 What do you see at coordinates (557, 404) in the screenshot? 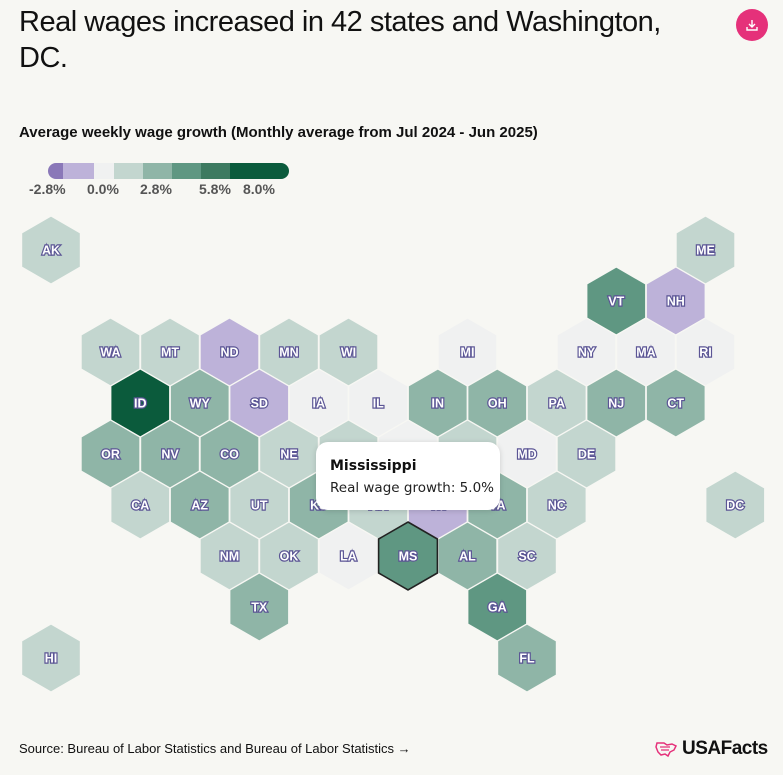
I see `state-label: PA` at bounding box center [557, 404].